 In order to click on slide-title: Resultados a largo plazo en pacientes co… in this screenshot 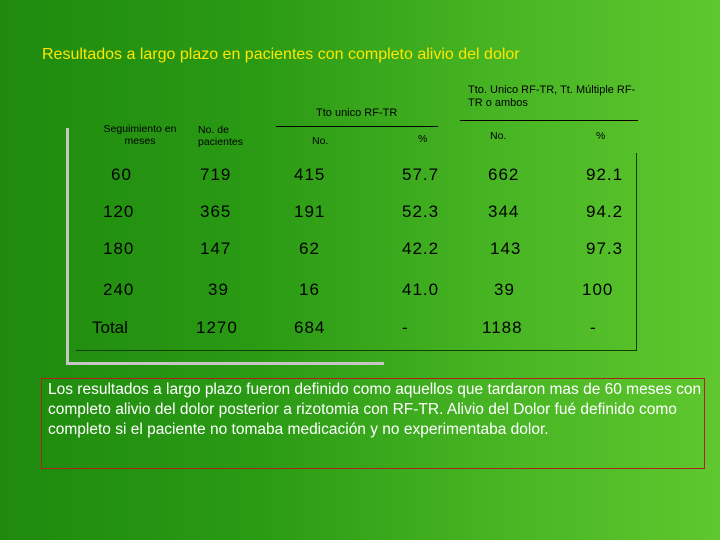, I will do `click(281, 54)`.